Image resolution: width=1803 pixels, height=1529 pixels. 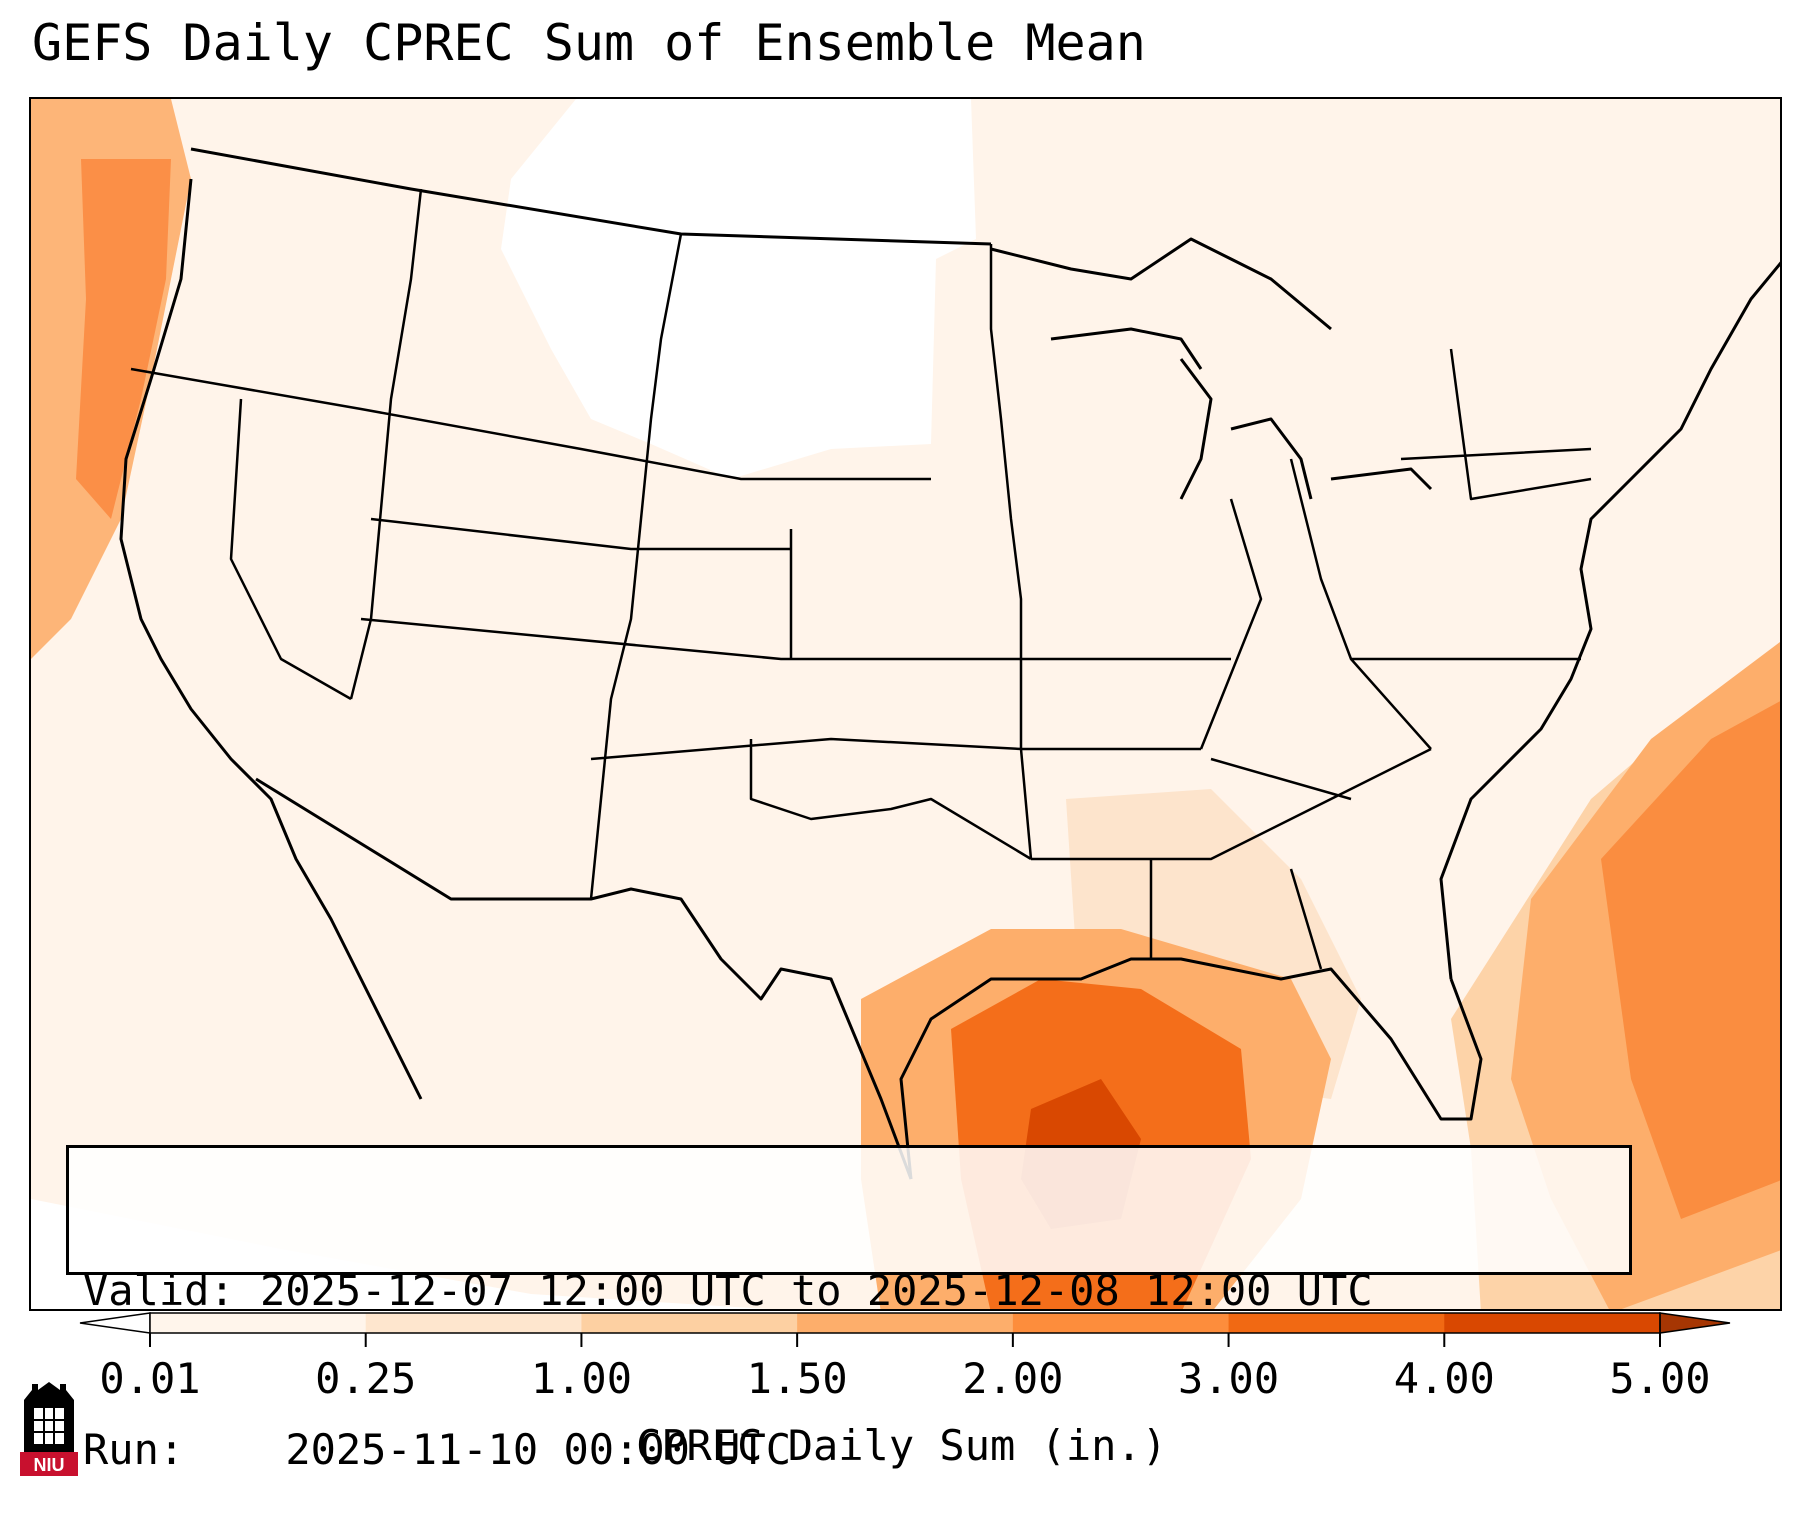 I want to click on colorbar-under-arrow, so click(x=115, y=1323).